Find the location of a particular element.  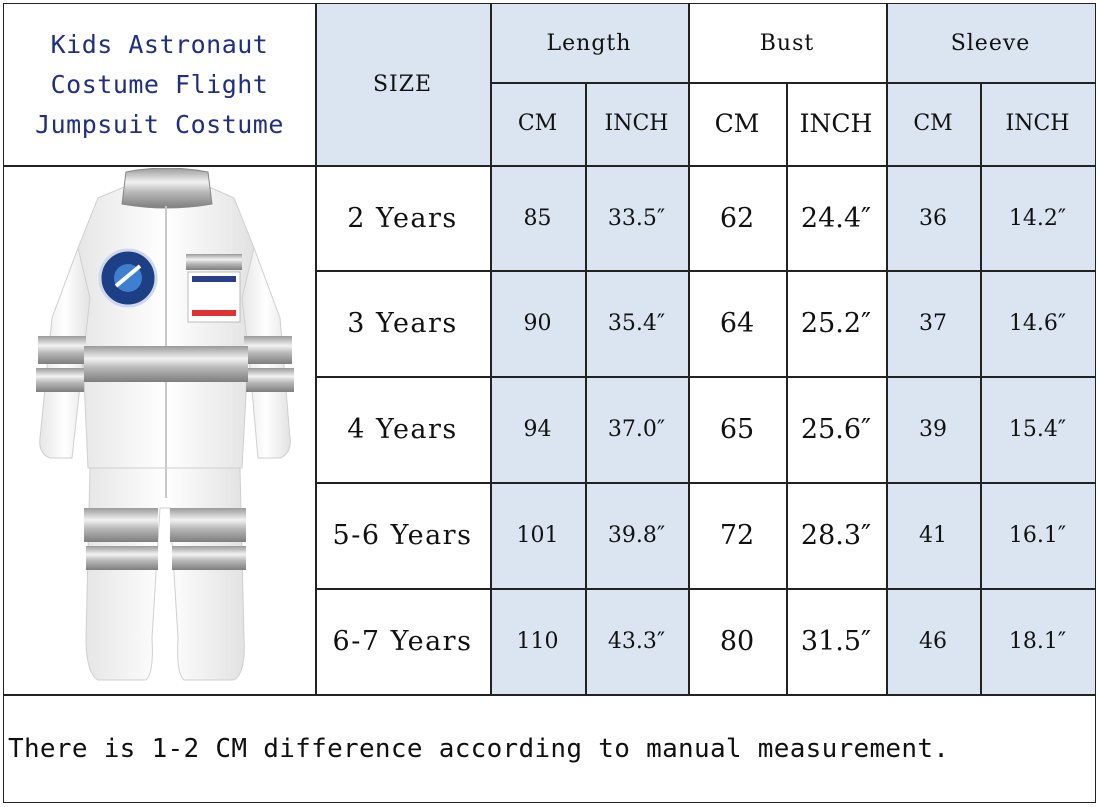

sleeve-inch-cell: 15.4″ is located at coordinates (1037, 429).